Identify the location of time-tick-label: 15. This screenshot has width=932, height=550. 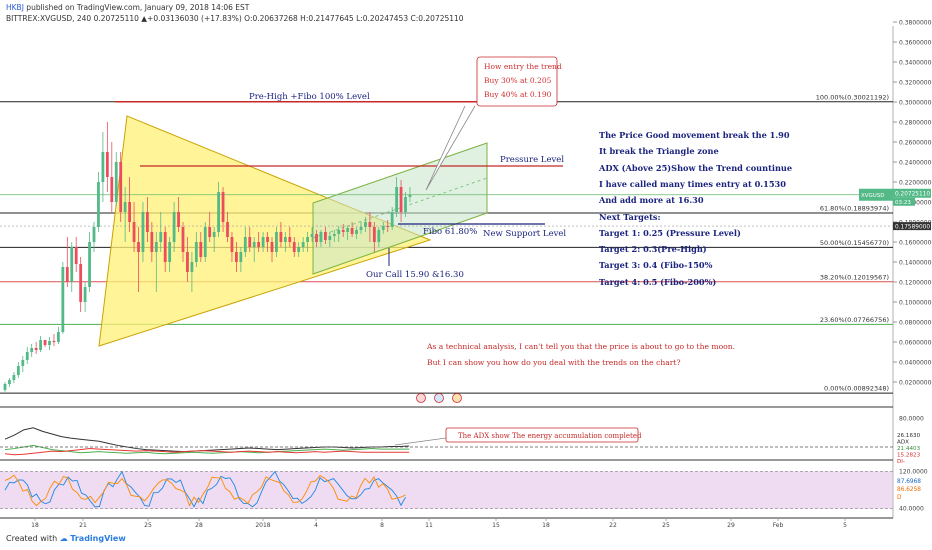
(496, 525).